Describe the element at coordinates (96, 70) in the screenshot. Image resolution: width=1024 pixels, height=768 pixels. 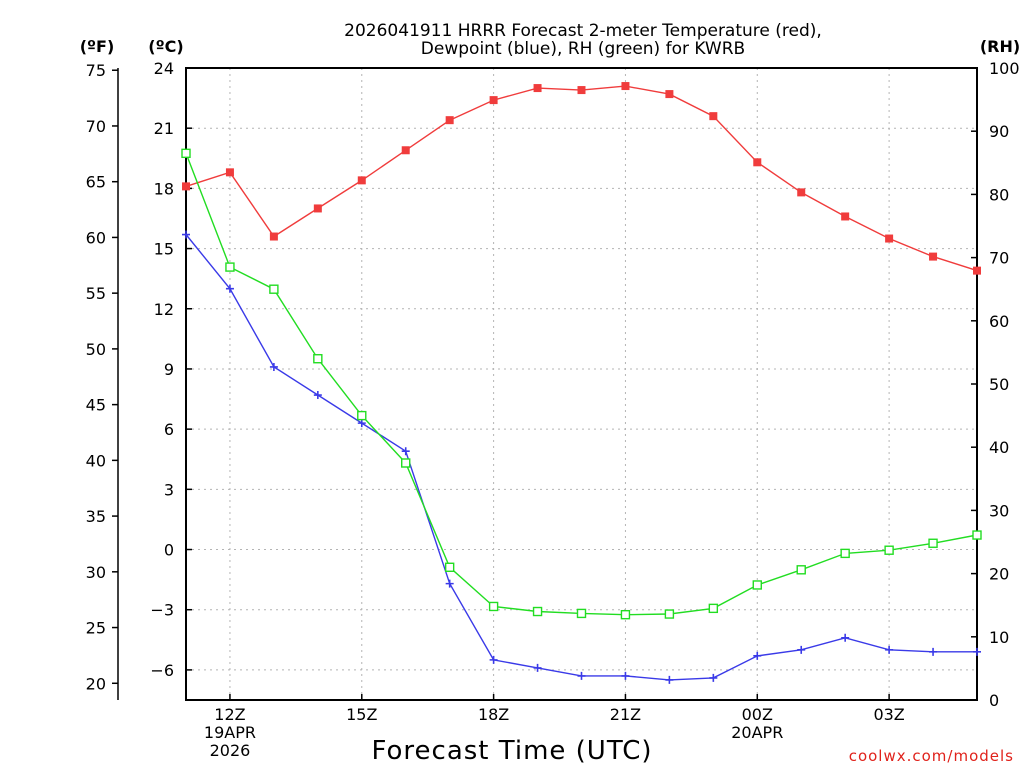
I see `fahrenheit-tick-label: 75` at that location.